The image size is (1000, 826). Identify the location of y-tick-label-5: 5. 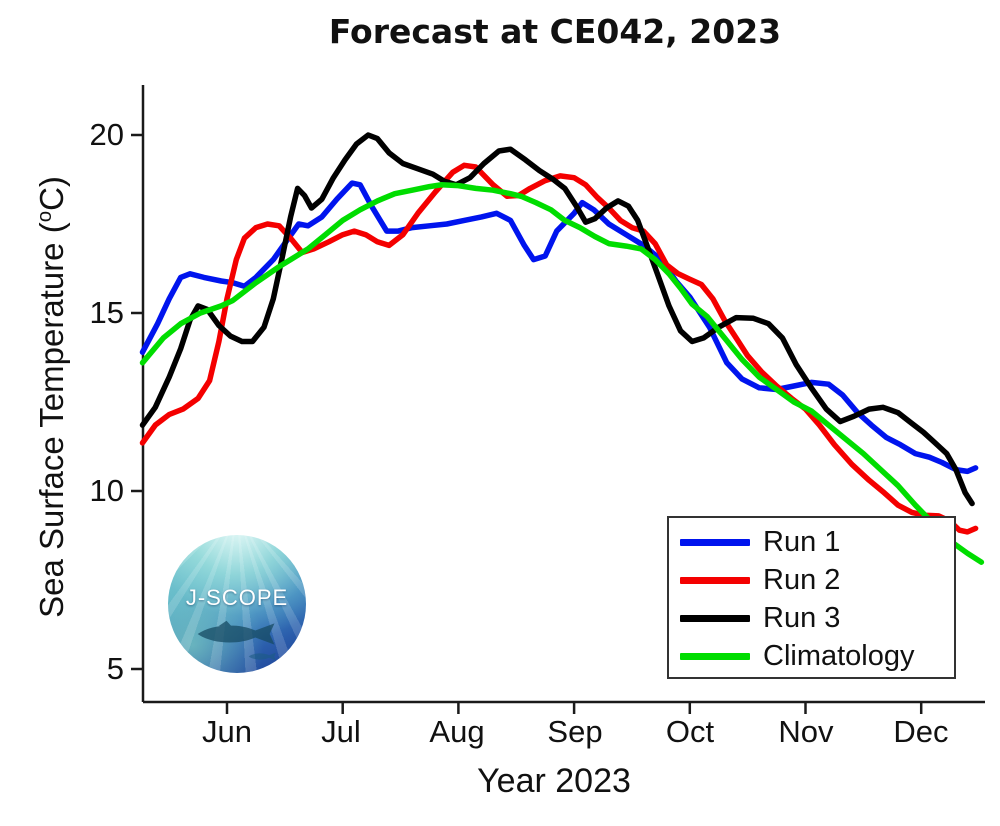
(115, 668).